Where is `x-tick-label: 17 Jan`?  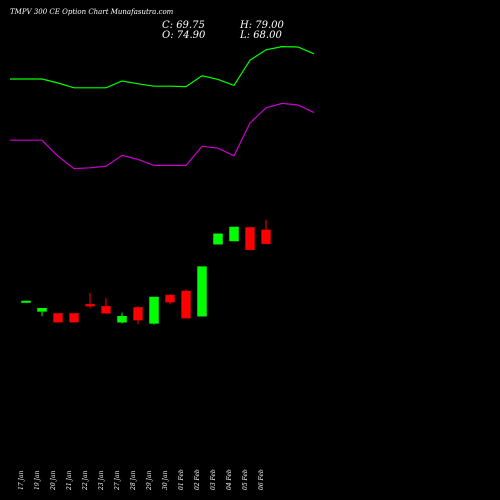
x-tick-label: 17 Jan is located at coordinates (21, 480).